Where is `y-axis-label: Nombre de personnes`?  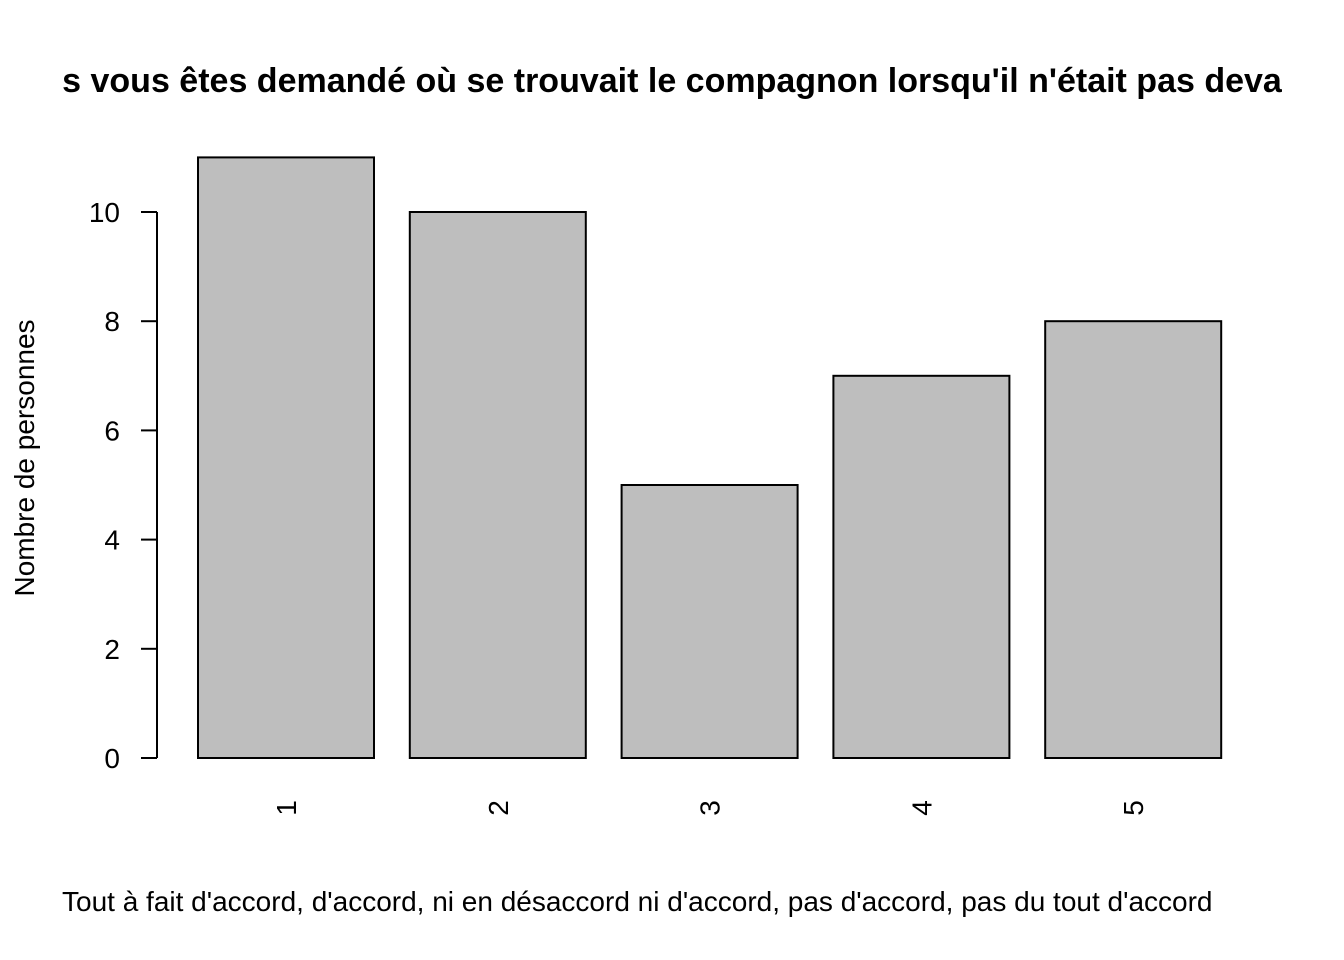
y-axis-label: Nombre de personnes is located at coordinates (24, 457).